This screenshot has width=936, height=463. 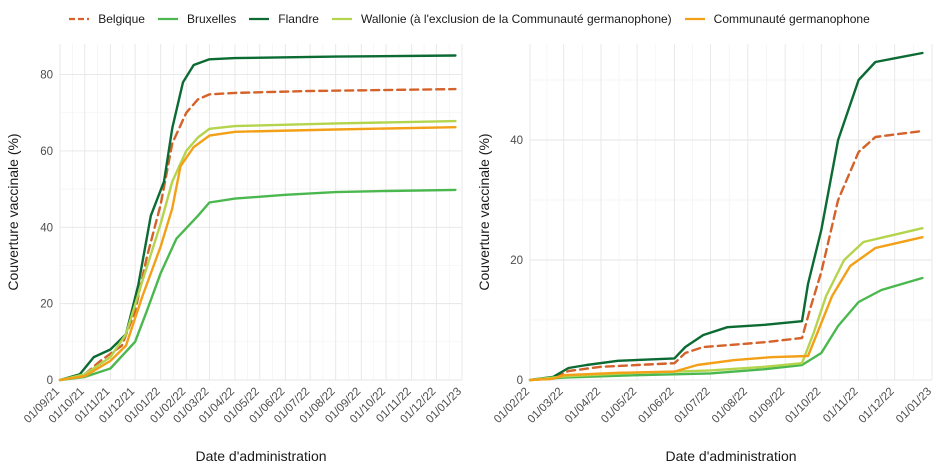 I want to click on series-line-wallonie-a-l-exclusion-de-la-communaute-germanophone, so click(x=726, y=304).